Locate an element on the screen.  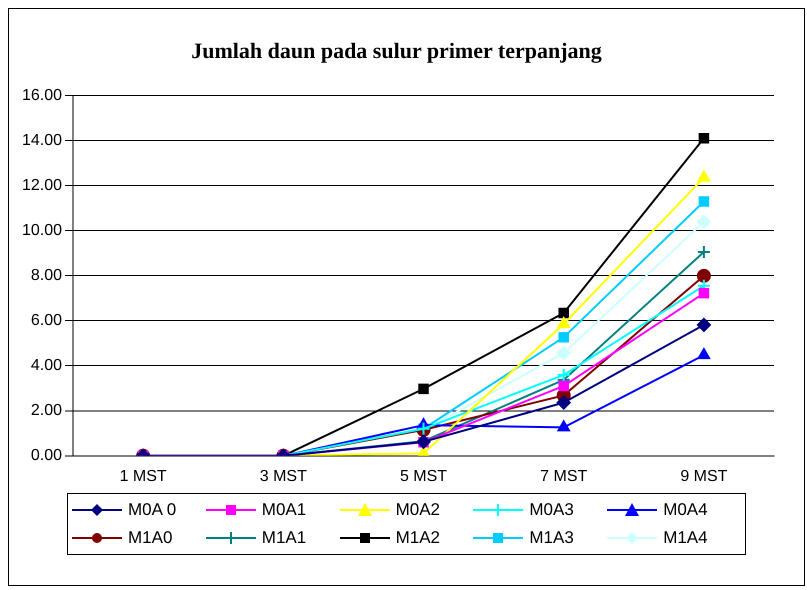
y-tick-label: 10.00 is located at coordinates (42, 230).